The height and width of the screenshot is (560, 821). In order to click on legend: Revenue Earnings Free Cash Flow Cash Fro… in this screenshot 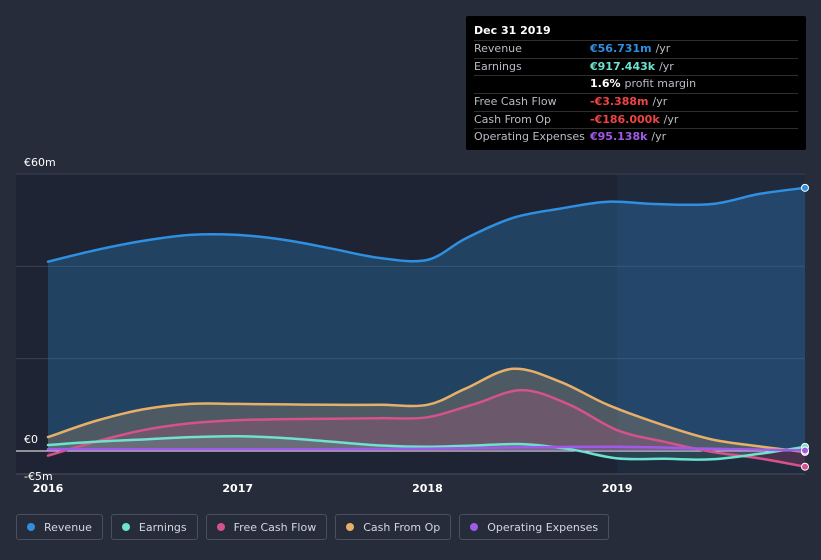, I will do `click(313, 528)`.